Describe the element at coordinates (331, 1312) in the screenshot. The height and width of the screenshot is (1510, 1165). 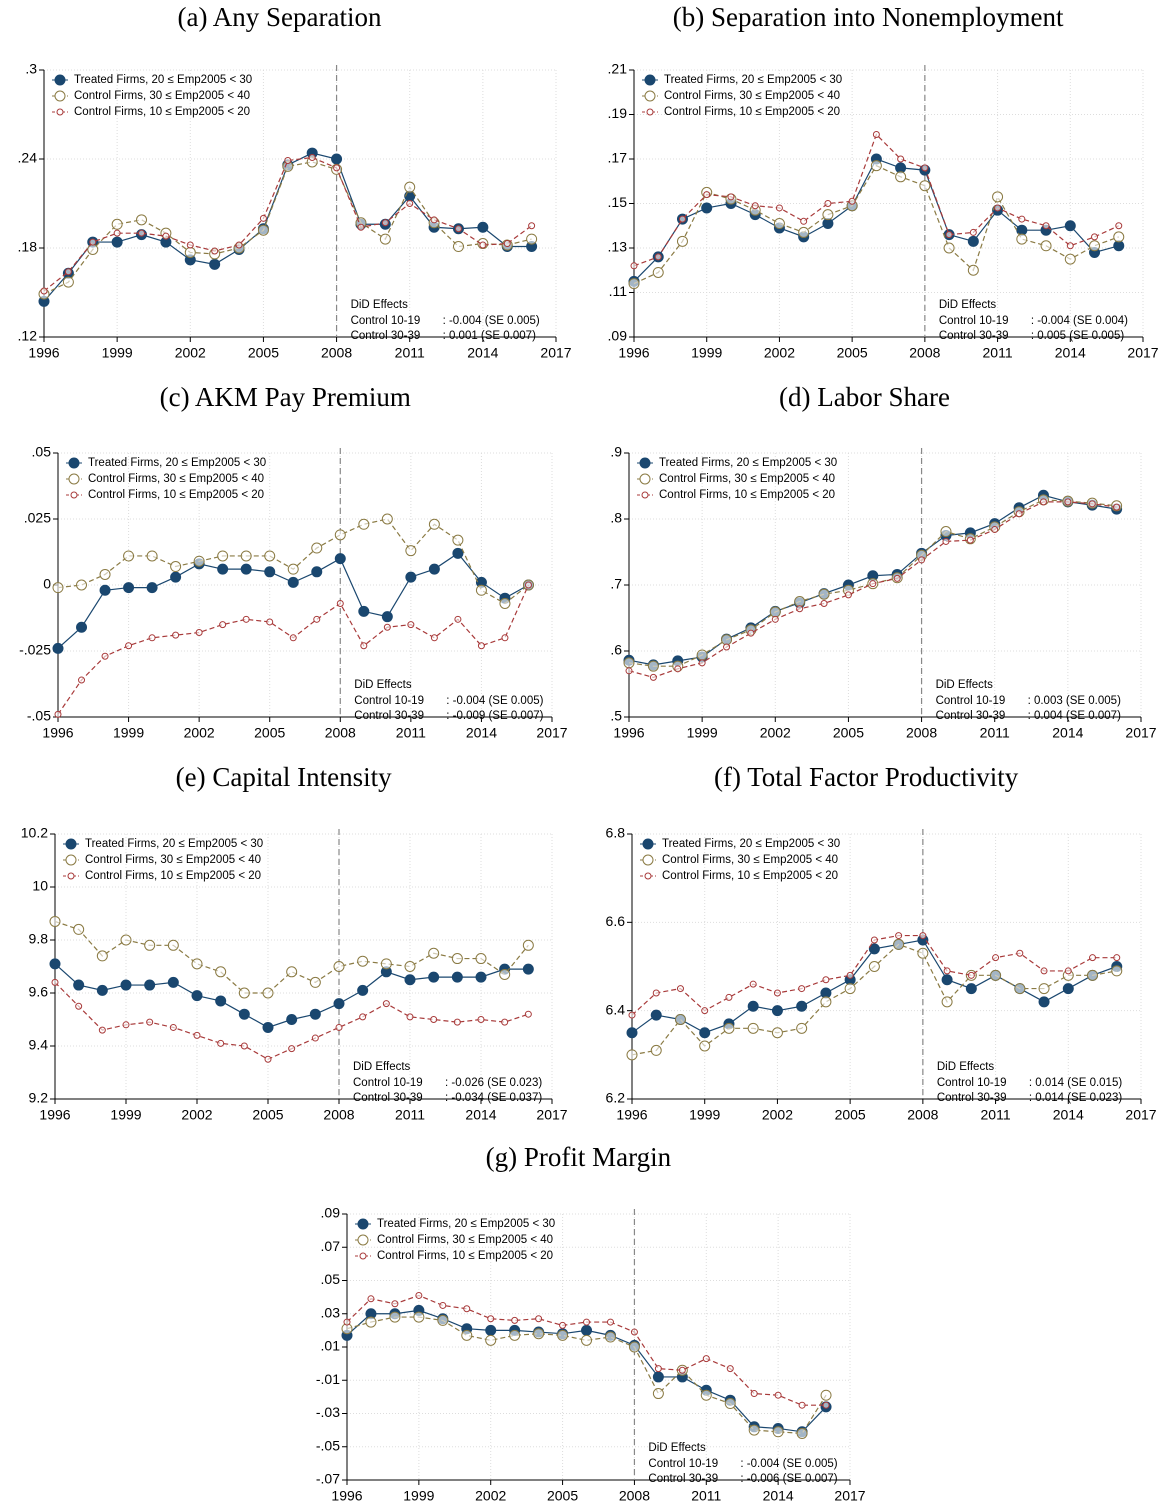
I see `y-tick-label: .03` at that location.